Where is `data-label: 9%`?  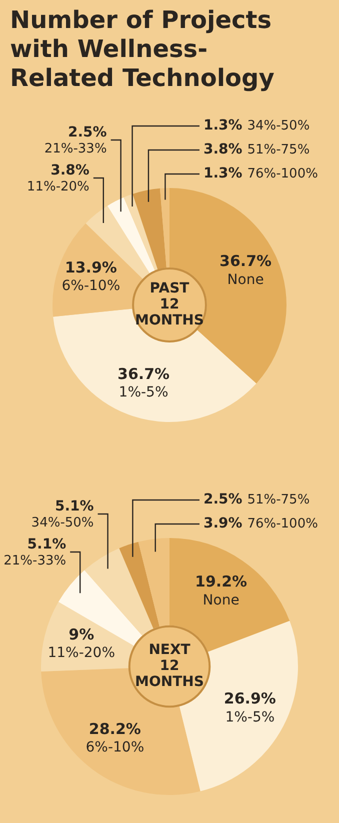
data-label: 9% is located at coordinates (81, 634).